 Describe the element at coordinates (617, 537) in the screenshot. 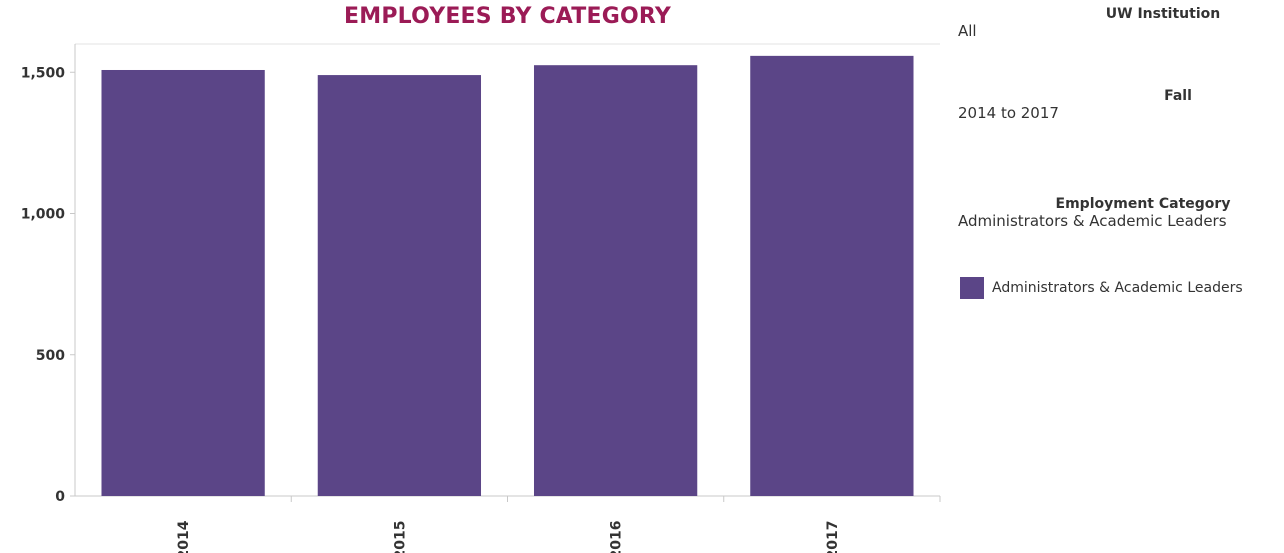

I see `x-tick-label: 2016` at that location.